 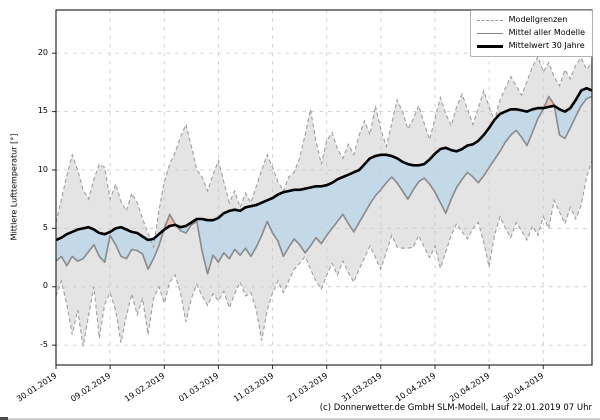 I want to click on model-above-climate-fill, so click(x=170, y=222).